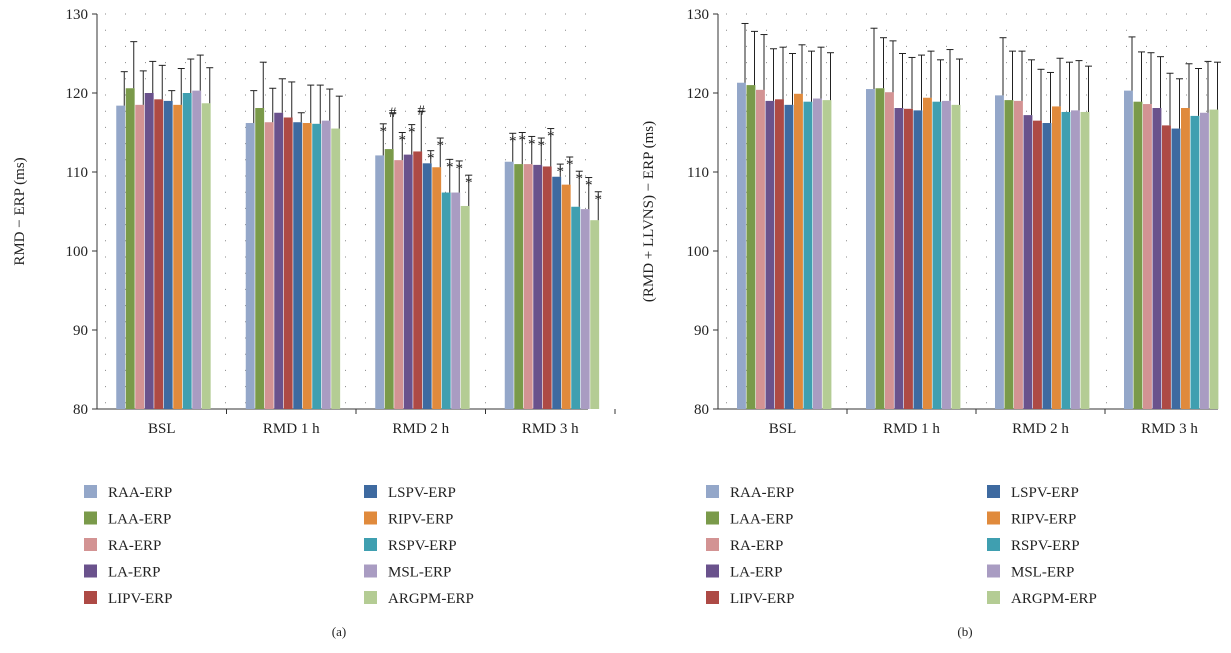  I want to click on y-tick-label: 80, so click(701, 410).